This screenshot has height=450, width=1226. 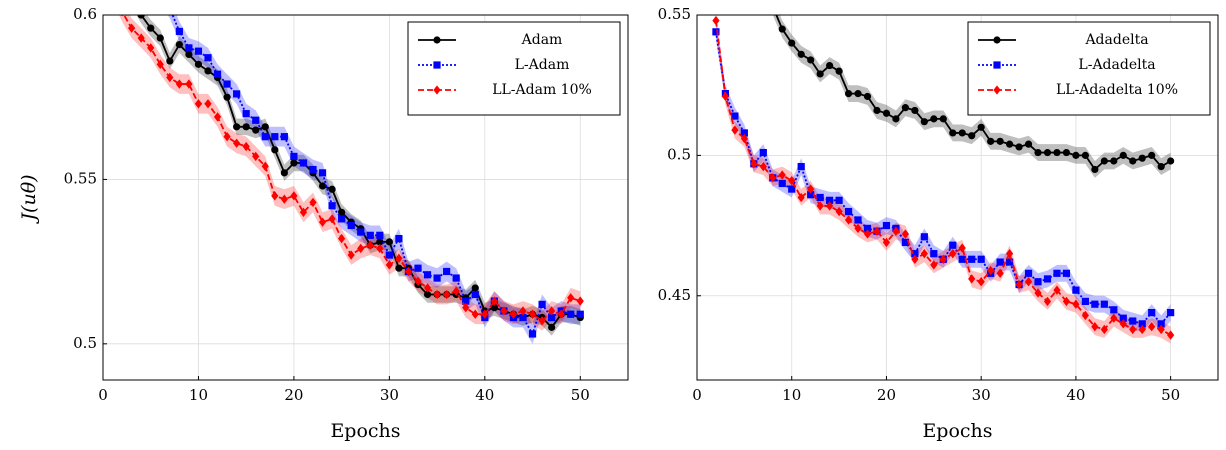 What do you see at coordinates (1116, 40) in the screenshot?
I see `legend-label: Adadelta` at bounding box center [1116, 40].